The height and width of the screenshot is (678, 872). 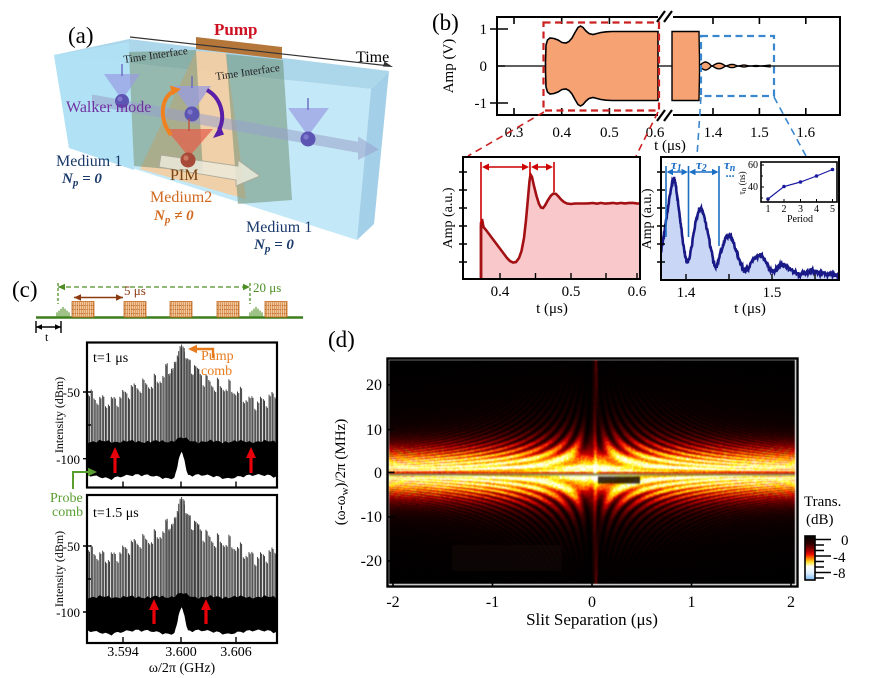 What do you see at coordinates (742, 182) in the screenshot?
I see `svg-text: τn (ns)` at bounding box center [742, 182].